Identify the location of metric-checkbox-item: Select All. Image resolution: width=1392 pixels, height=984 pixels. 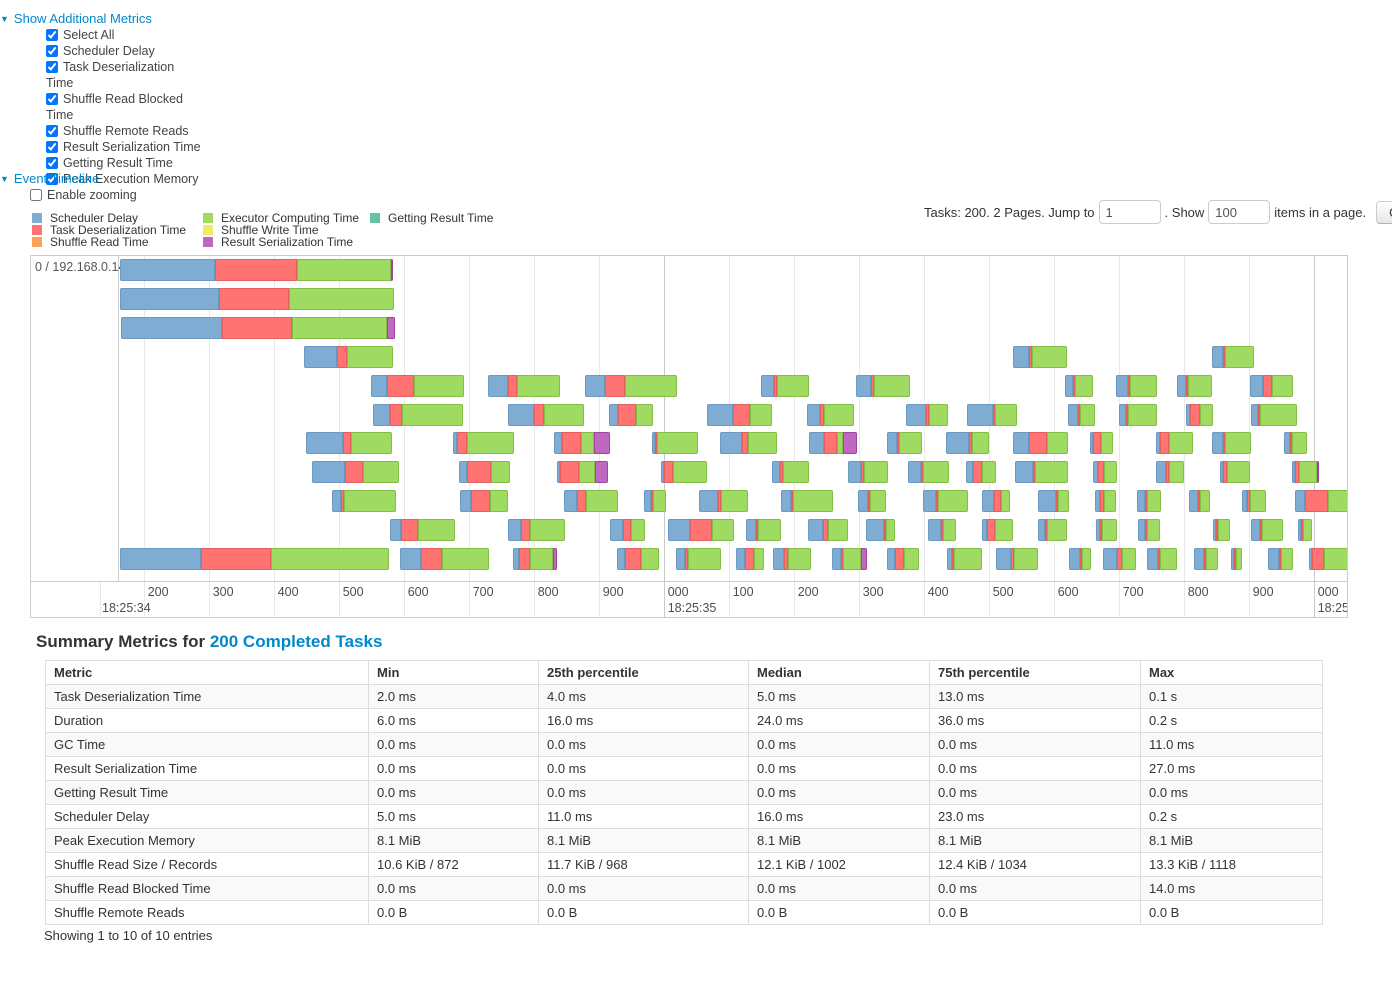
(126, 35).